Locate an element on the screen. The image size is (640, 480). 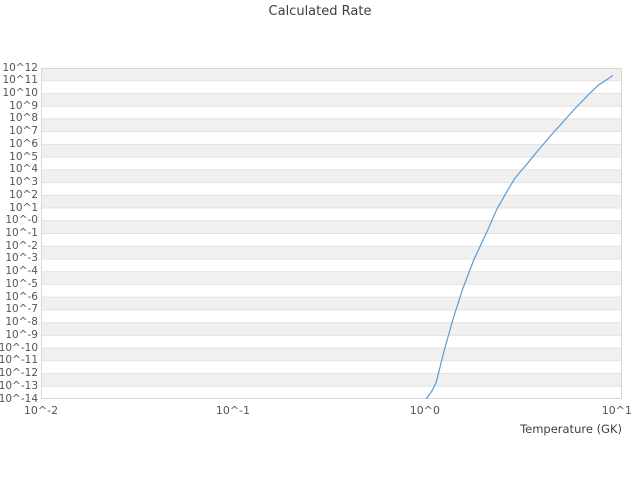
y-tick-label: 10^-9 is located at coordinates (21, 334).